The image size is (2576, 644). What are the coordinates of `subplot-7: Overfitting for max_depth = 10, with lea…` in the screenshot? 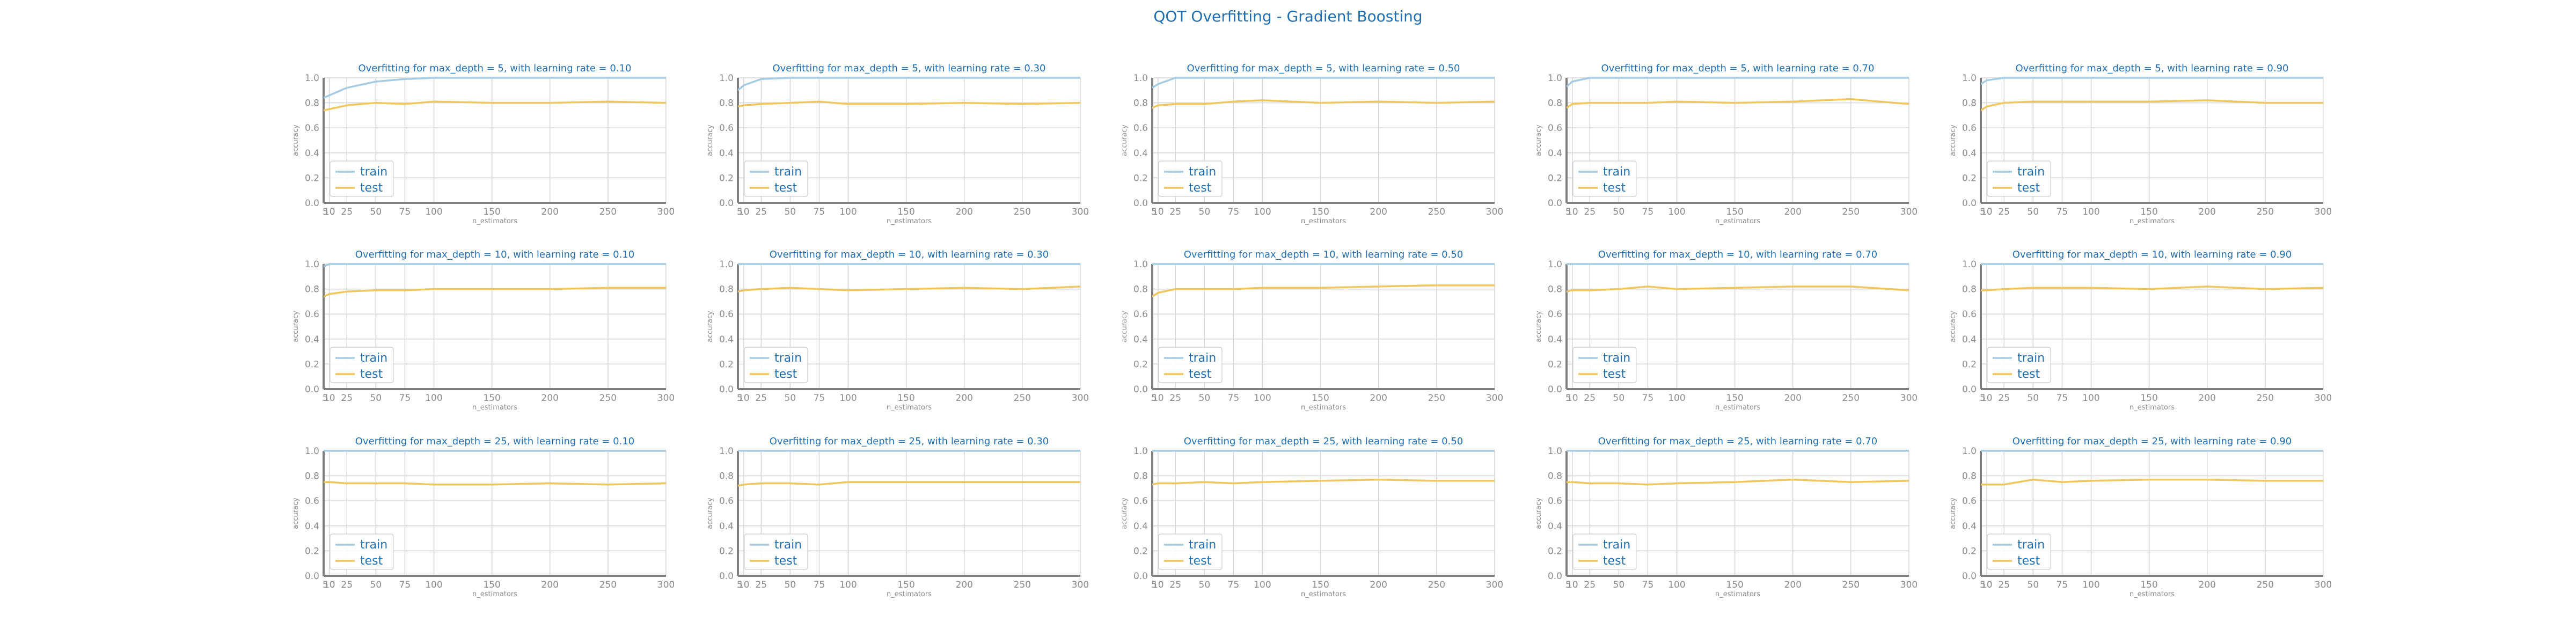 It's located at (897, 330).